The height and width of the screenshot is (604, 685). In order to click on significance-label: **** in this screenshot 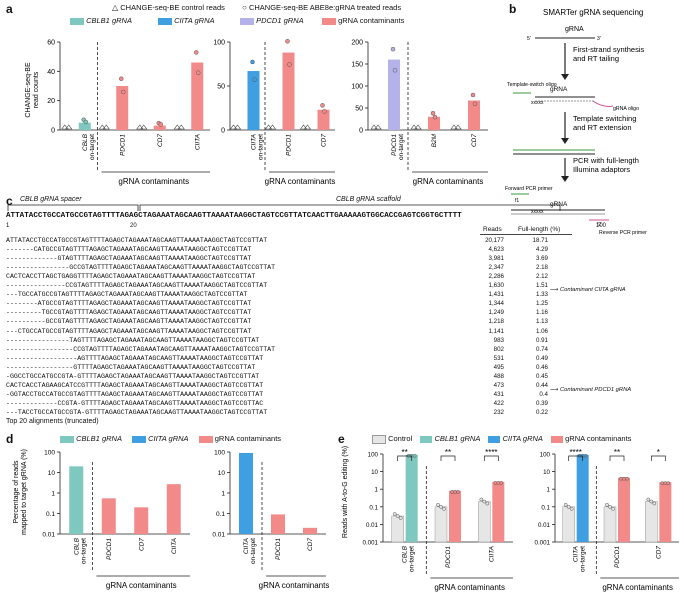, I will do `click(491, 452)`.